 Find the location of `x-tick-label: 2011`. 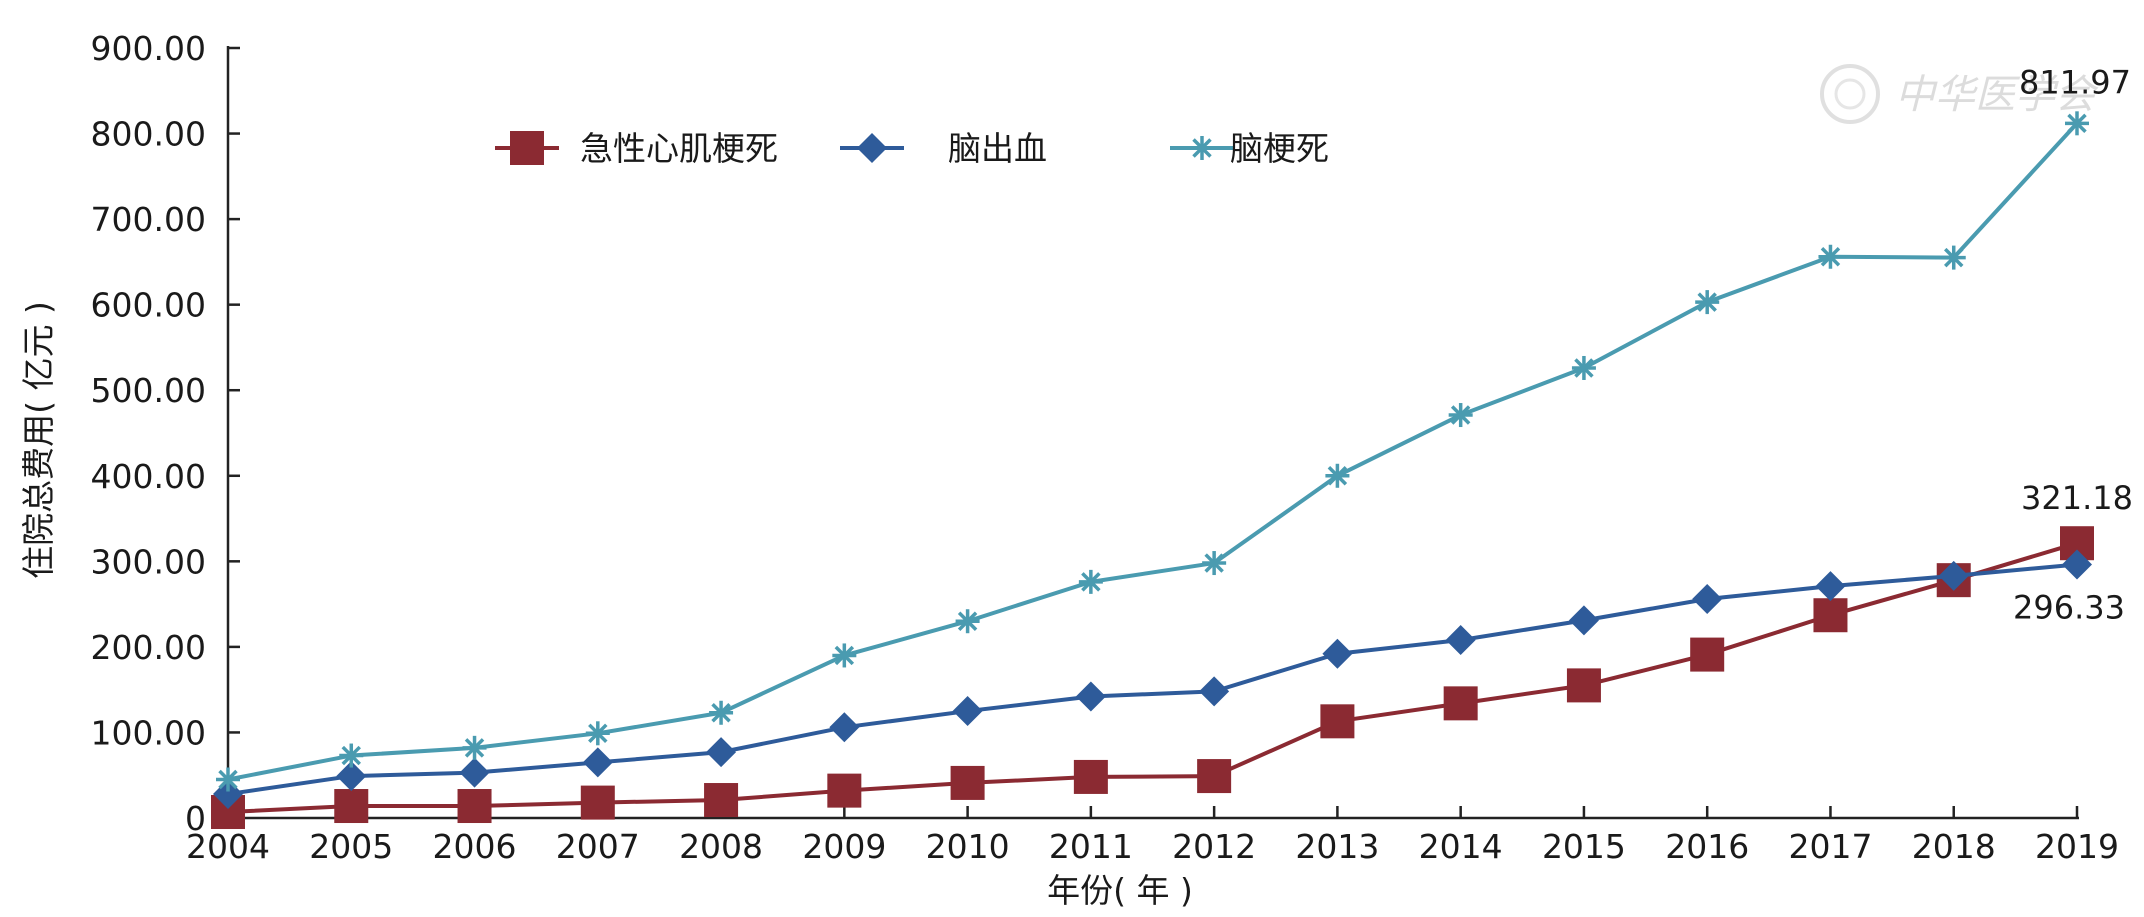

x-tick-label: 2011 is located at coordinates (1091, 846).